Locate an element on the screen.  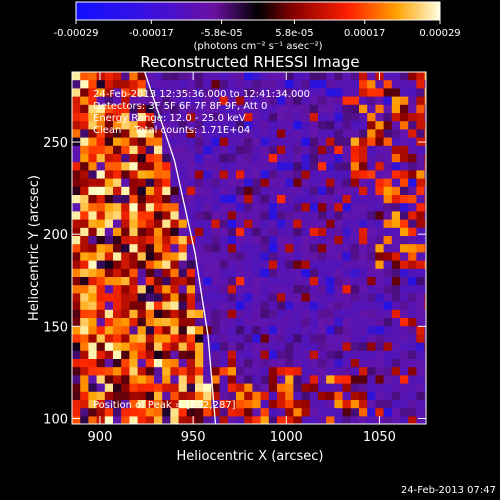
x-tick-label: 900 is located at coordinates (100, 437).